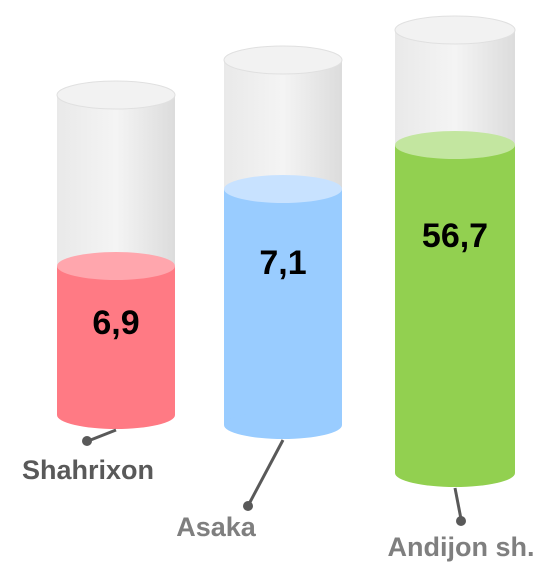 The height and width of the screenshot is (565, 552). I want to click on data-label-andijon: 56,7, so click(455, 236).